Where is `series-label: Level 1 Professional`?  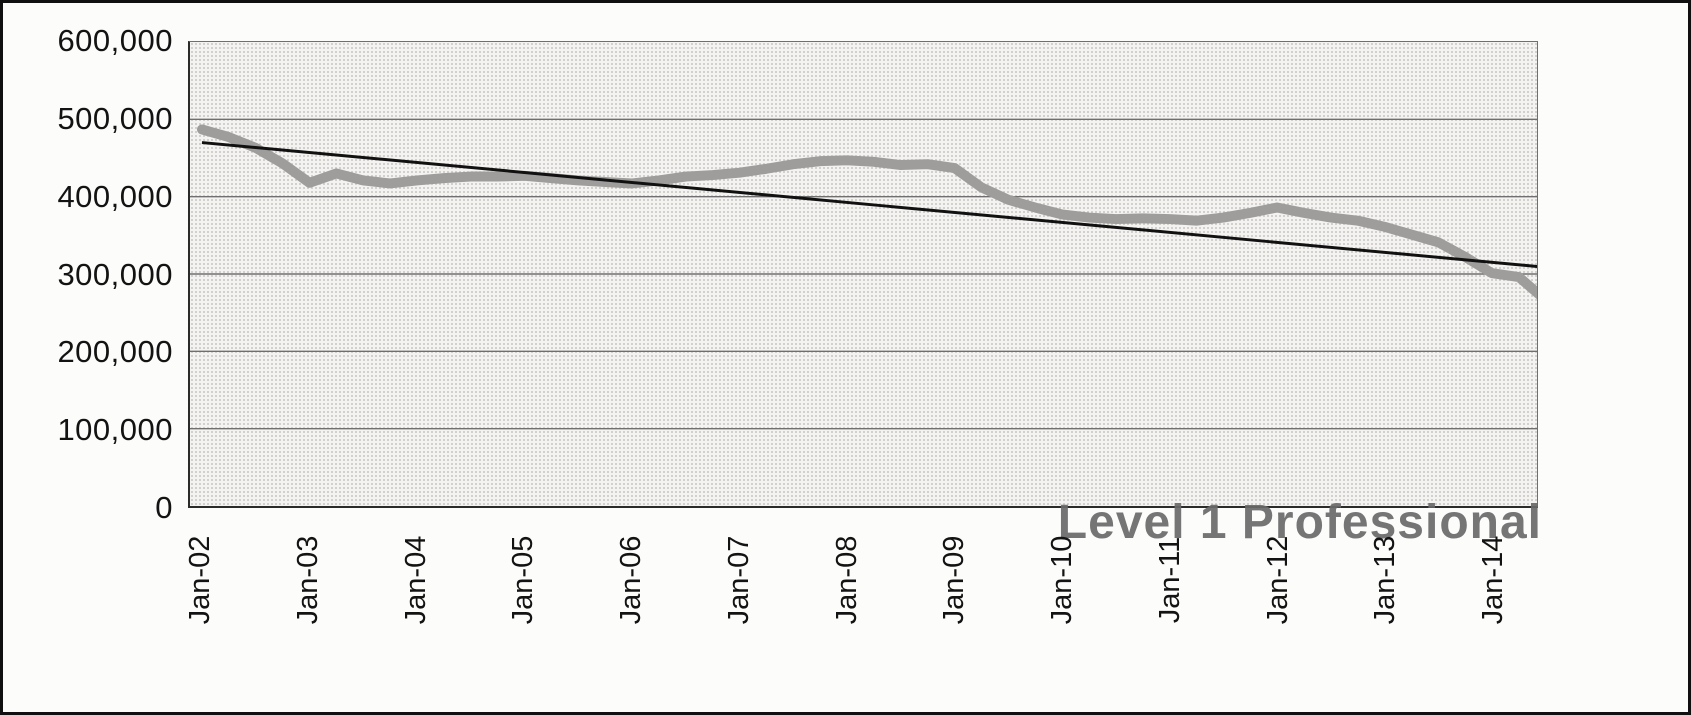
series-label: Level 1 Professional is located at coordinates (1299, 522).